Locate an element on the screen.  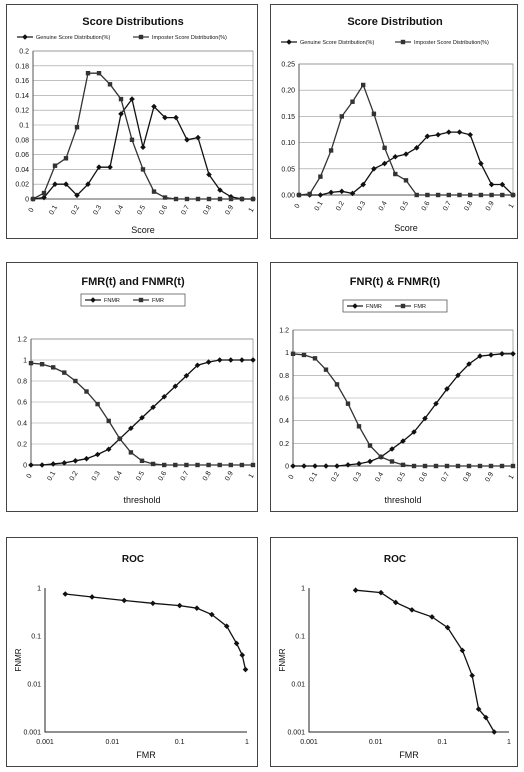
x-tick-label: 0.001 is located at coordinates (45, 742).